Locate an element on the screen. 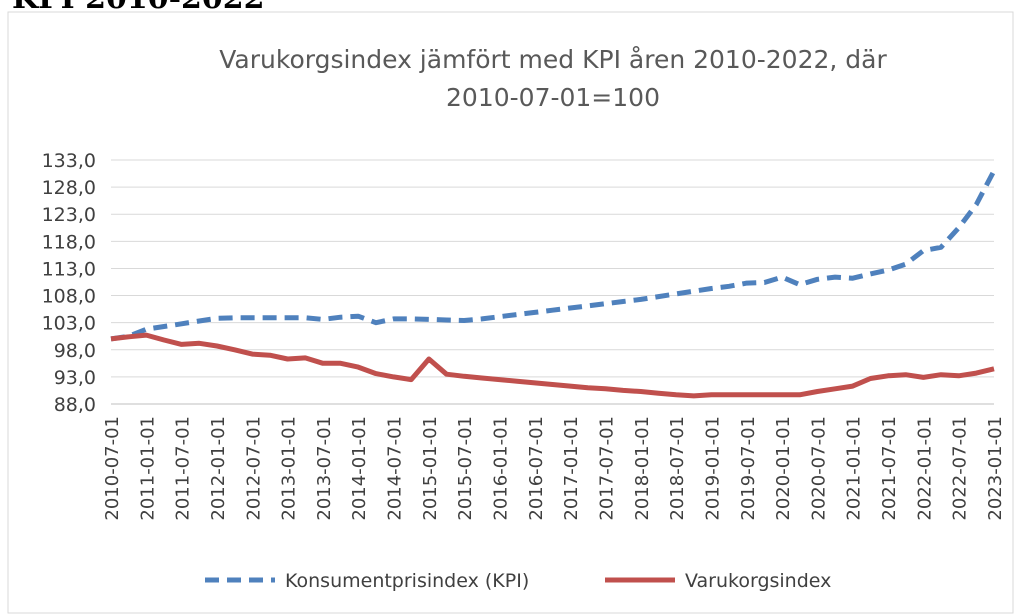 This screenshot has width=1014, height=614. x-tick-label: 2011-07-01 is located at coordinates (183, 468).